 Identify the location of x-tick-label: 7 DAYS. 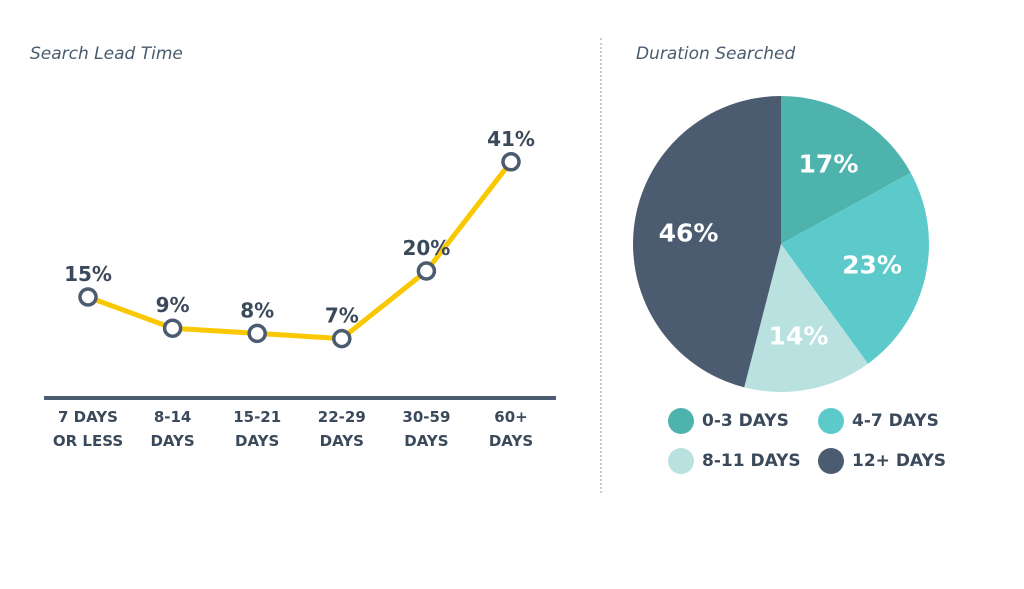
(88, 417).